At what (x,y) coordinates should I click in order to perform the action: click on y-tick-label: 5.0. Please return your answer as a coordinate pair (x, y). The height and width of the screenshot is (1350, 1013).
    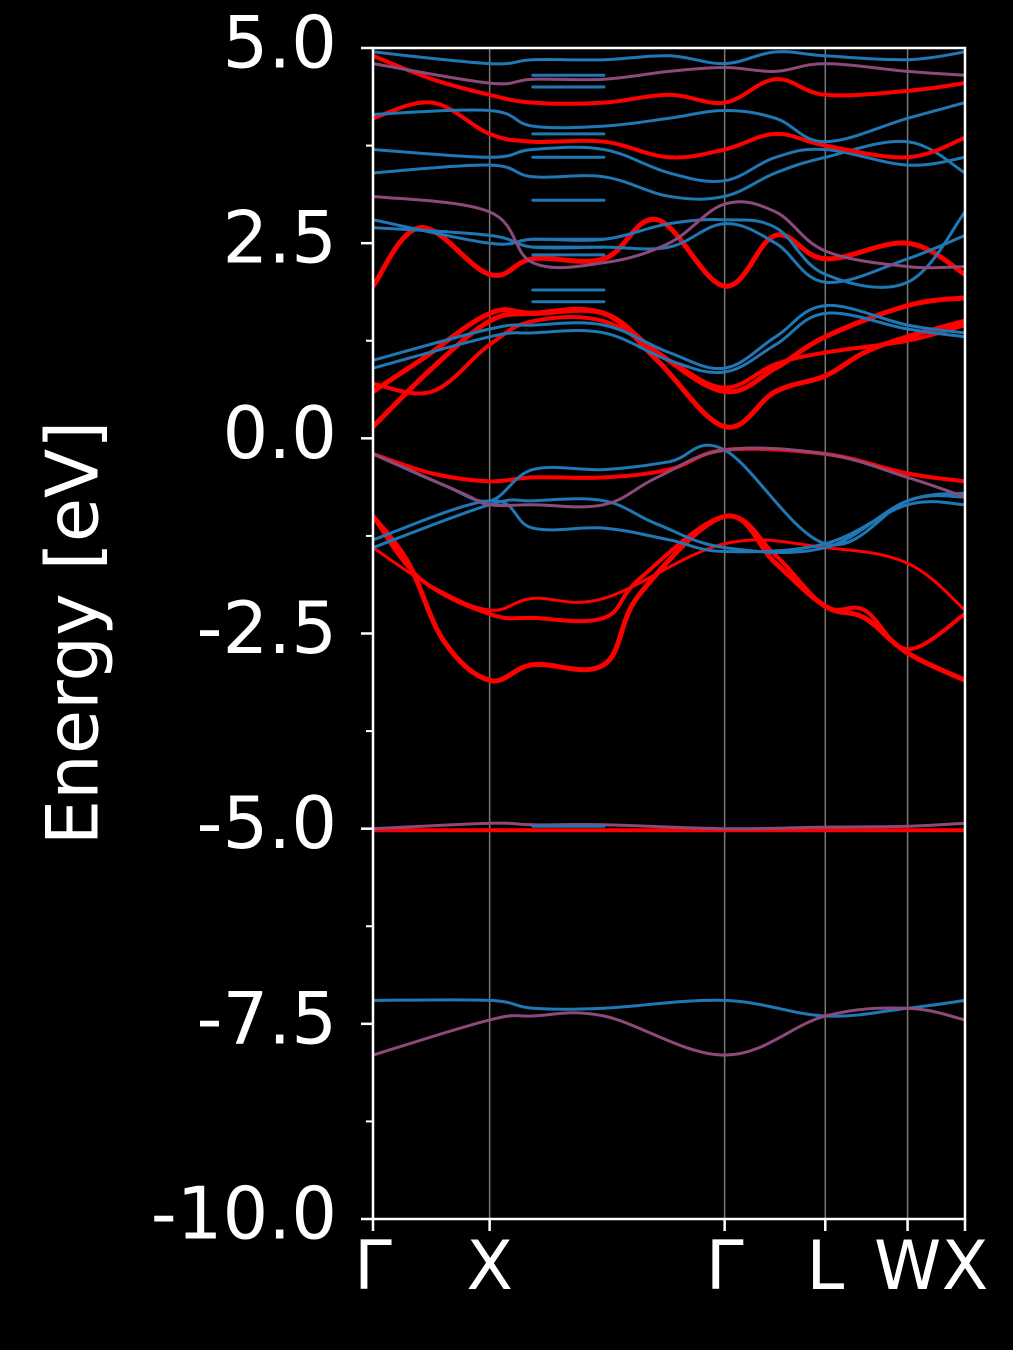
    Looking at the image, I should click on (279, 43).